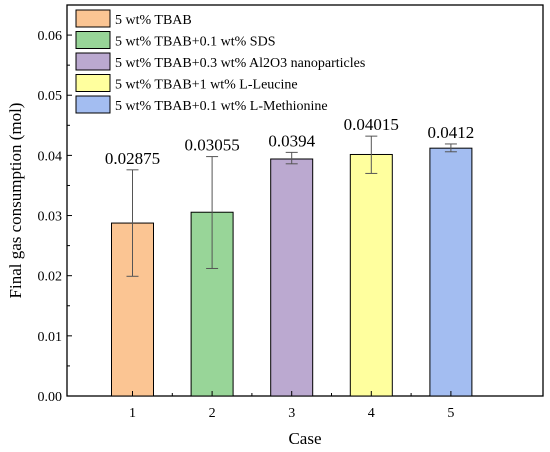 The image size is (550, 452). I want to click on y-tick-label: 0.06, so click(50, 36).